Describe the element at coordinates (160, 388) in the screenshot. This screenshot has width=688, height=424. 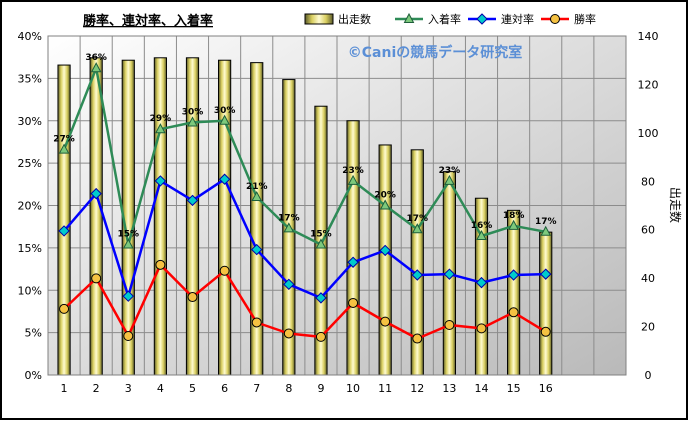
I see `x-tick-label: 4` at that location.